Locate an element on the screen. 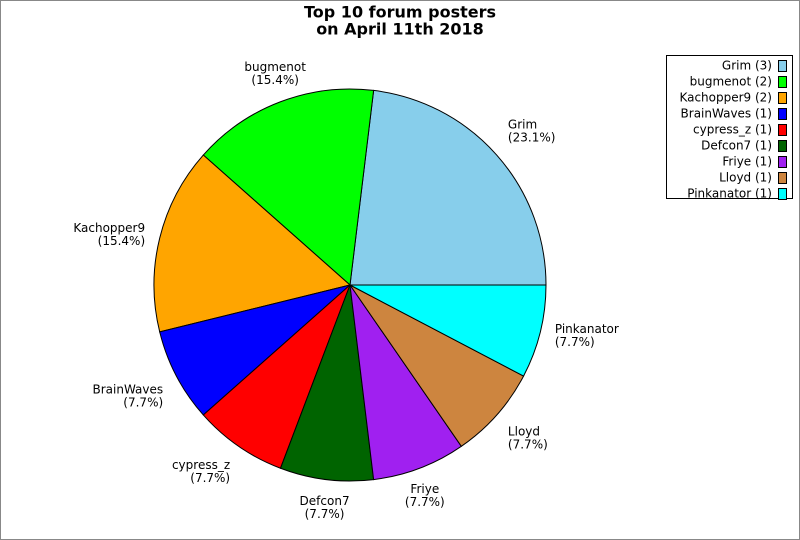 This screenshot has width=800, height=540. legend-label: Pinkanator (1) is located at coordinates (729, 194).